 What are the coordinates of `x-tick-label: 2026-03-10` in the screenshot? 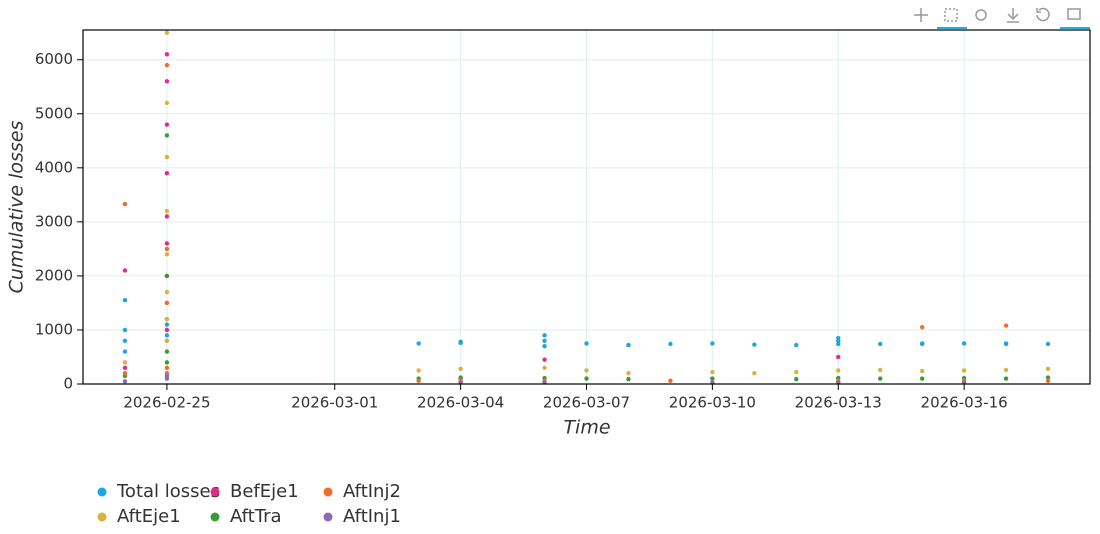 It's located at (712, 403).